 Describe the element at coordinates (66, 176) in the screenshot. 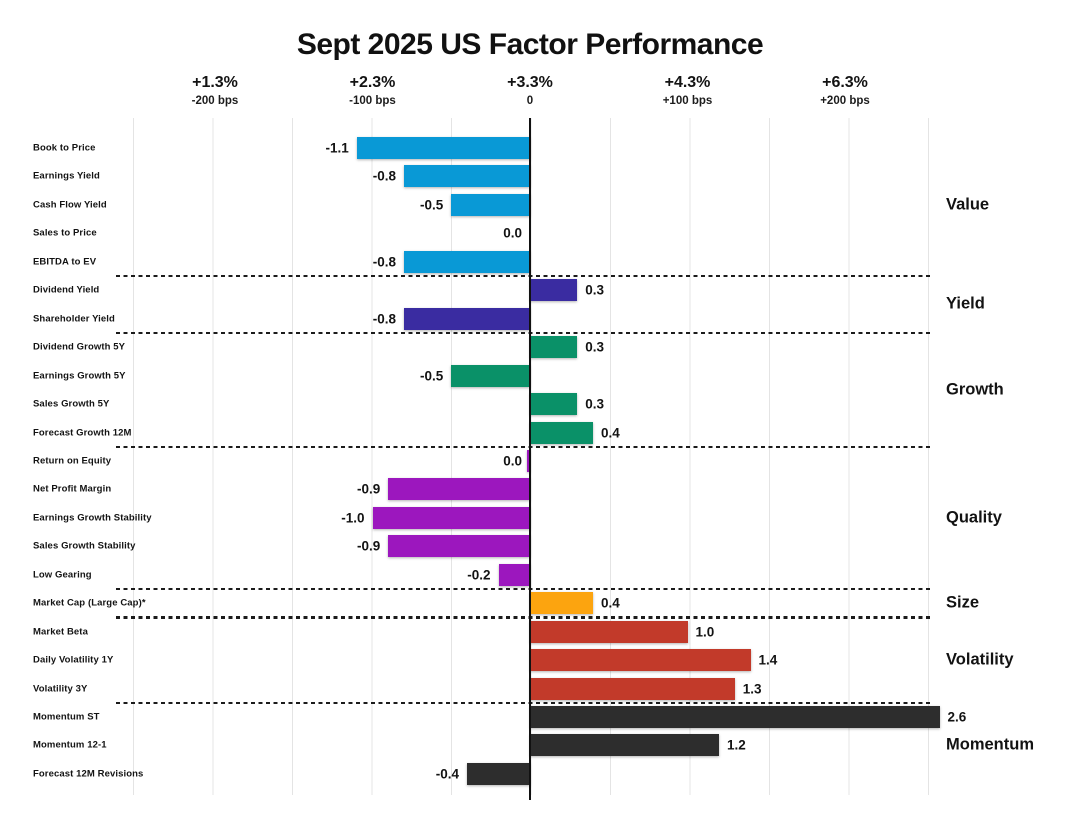

I see `factor-label: Earnings Yield` at that location.